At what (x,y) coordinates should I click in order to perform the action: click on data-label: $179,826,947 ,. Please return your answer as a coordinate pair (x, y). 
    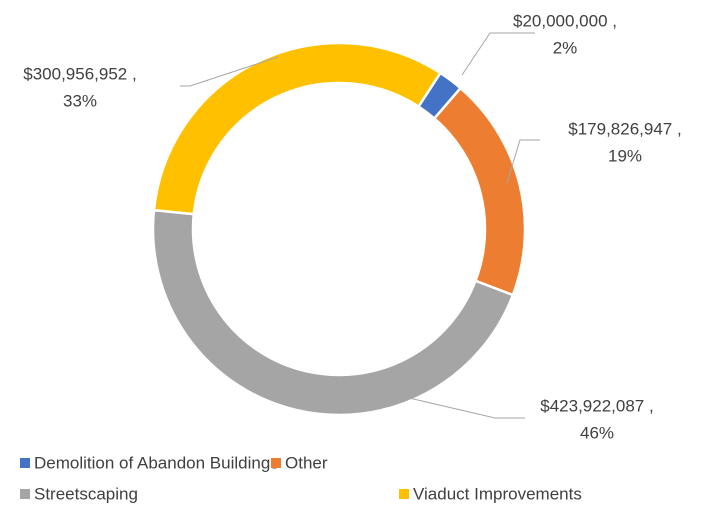
    Looking at the image, I should click on (624, 128).